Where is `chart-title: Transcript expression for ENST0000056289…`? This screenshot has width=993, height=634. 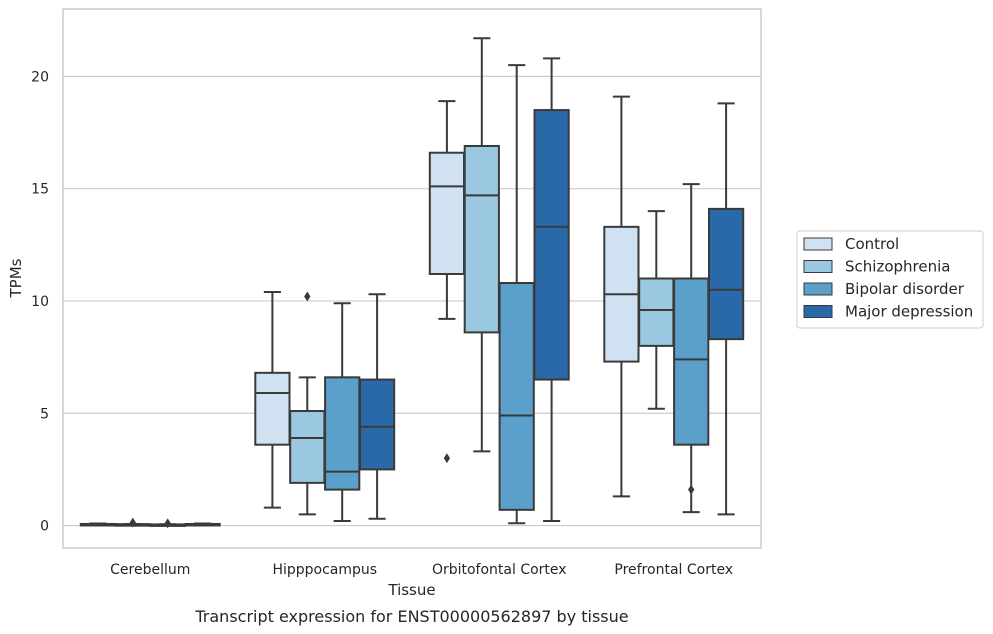
chart-title: Transcript expression for ENST0000056289… is located at coordinates (411, 616).